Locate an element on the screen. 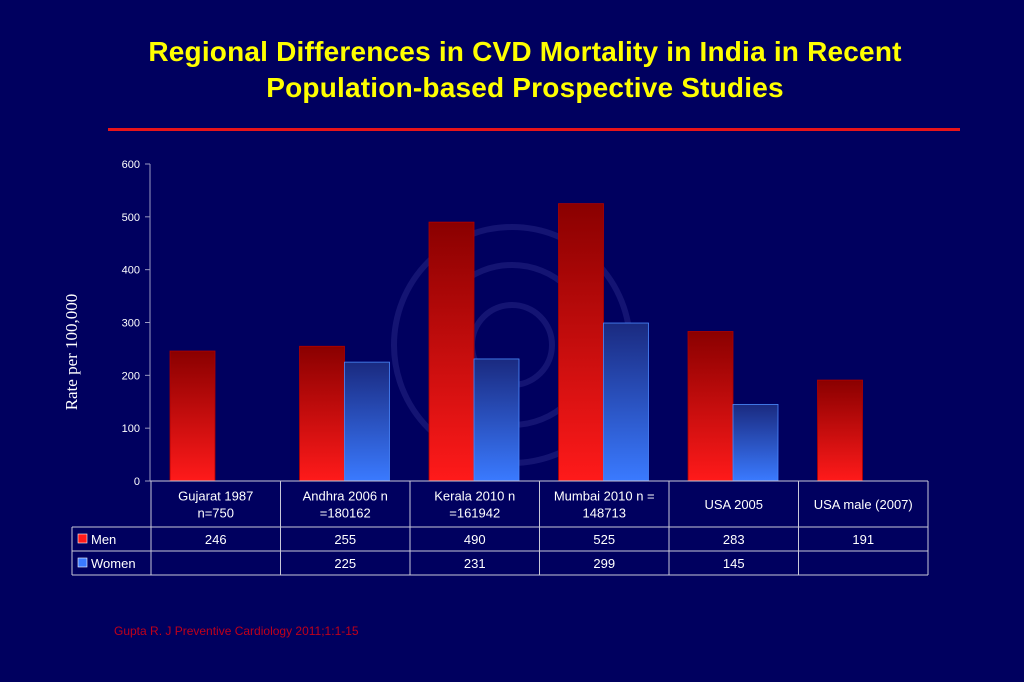 The height and width of the screenshot is (682, 1024). category-label: USA male (2007) is located at coordinates (863, 504).